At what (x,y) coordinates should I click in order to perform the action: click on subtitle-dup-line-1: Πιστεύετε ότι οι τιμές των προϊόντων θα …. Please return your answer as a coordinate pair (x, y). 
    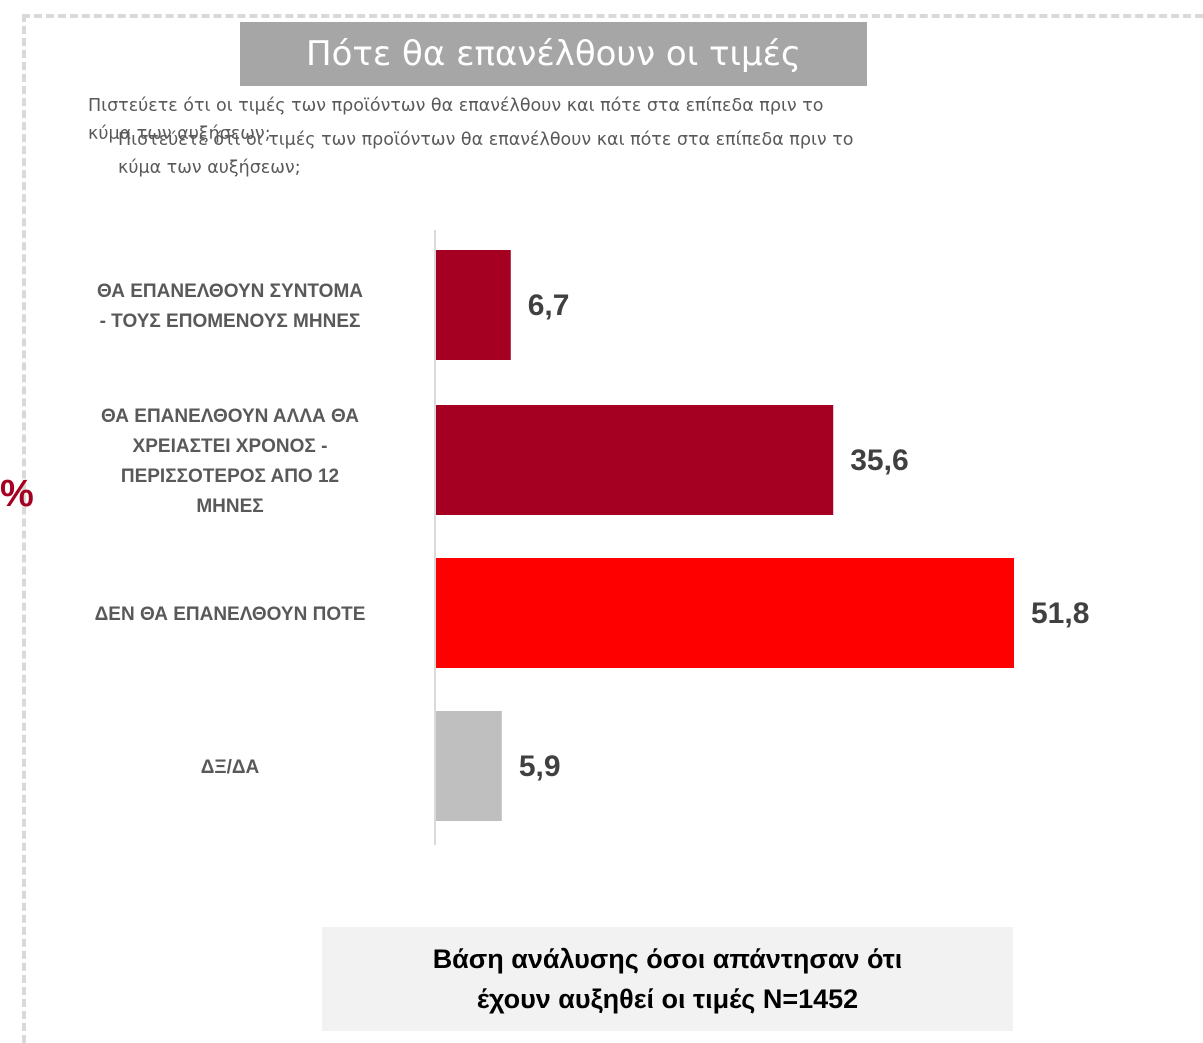
    Looking at the image, I should click on (486, 140).